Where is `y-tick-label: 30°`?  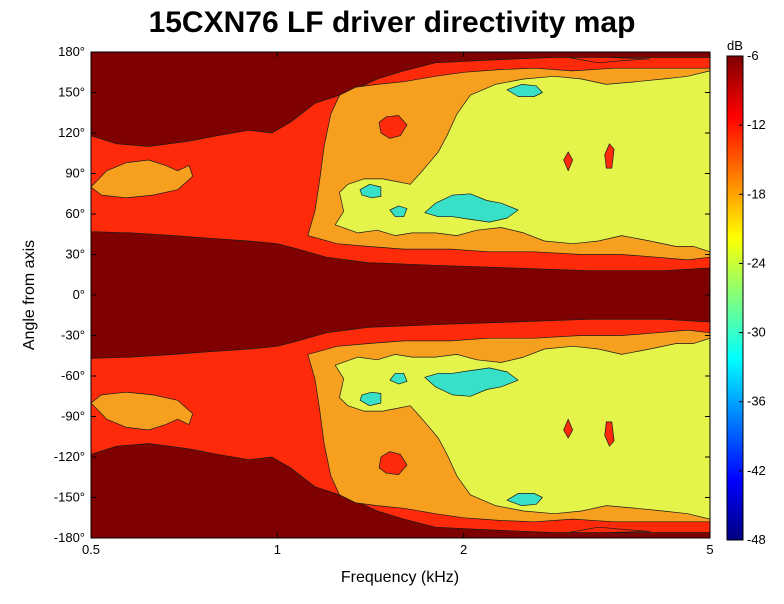
y-tick-label: 30° is located at coordinates (75, 254).